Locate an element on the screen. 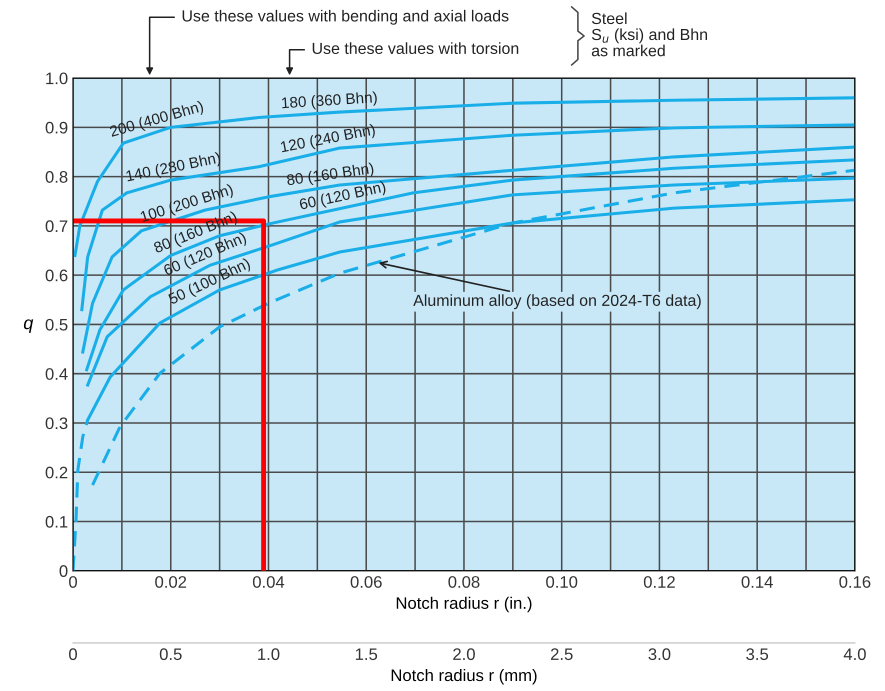 The image size is (885, 691). x-tick-label: 0 is located at coordinates (73, 582).